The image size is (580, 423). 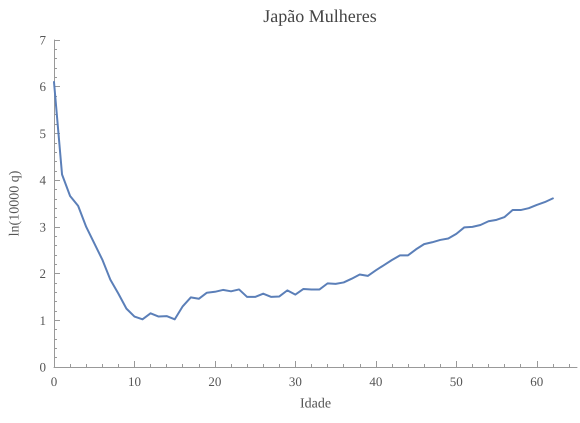 What do you see at coordinates (43, 133) in the screenshot?
I see `y-tick-label: 5` at bounding box center [43, 133].